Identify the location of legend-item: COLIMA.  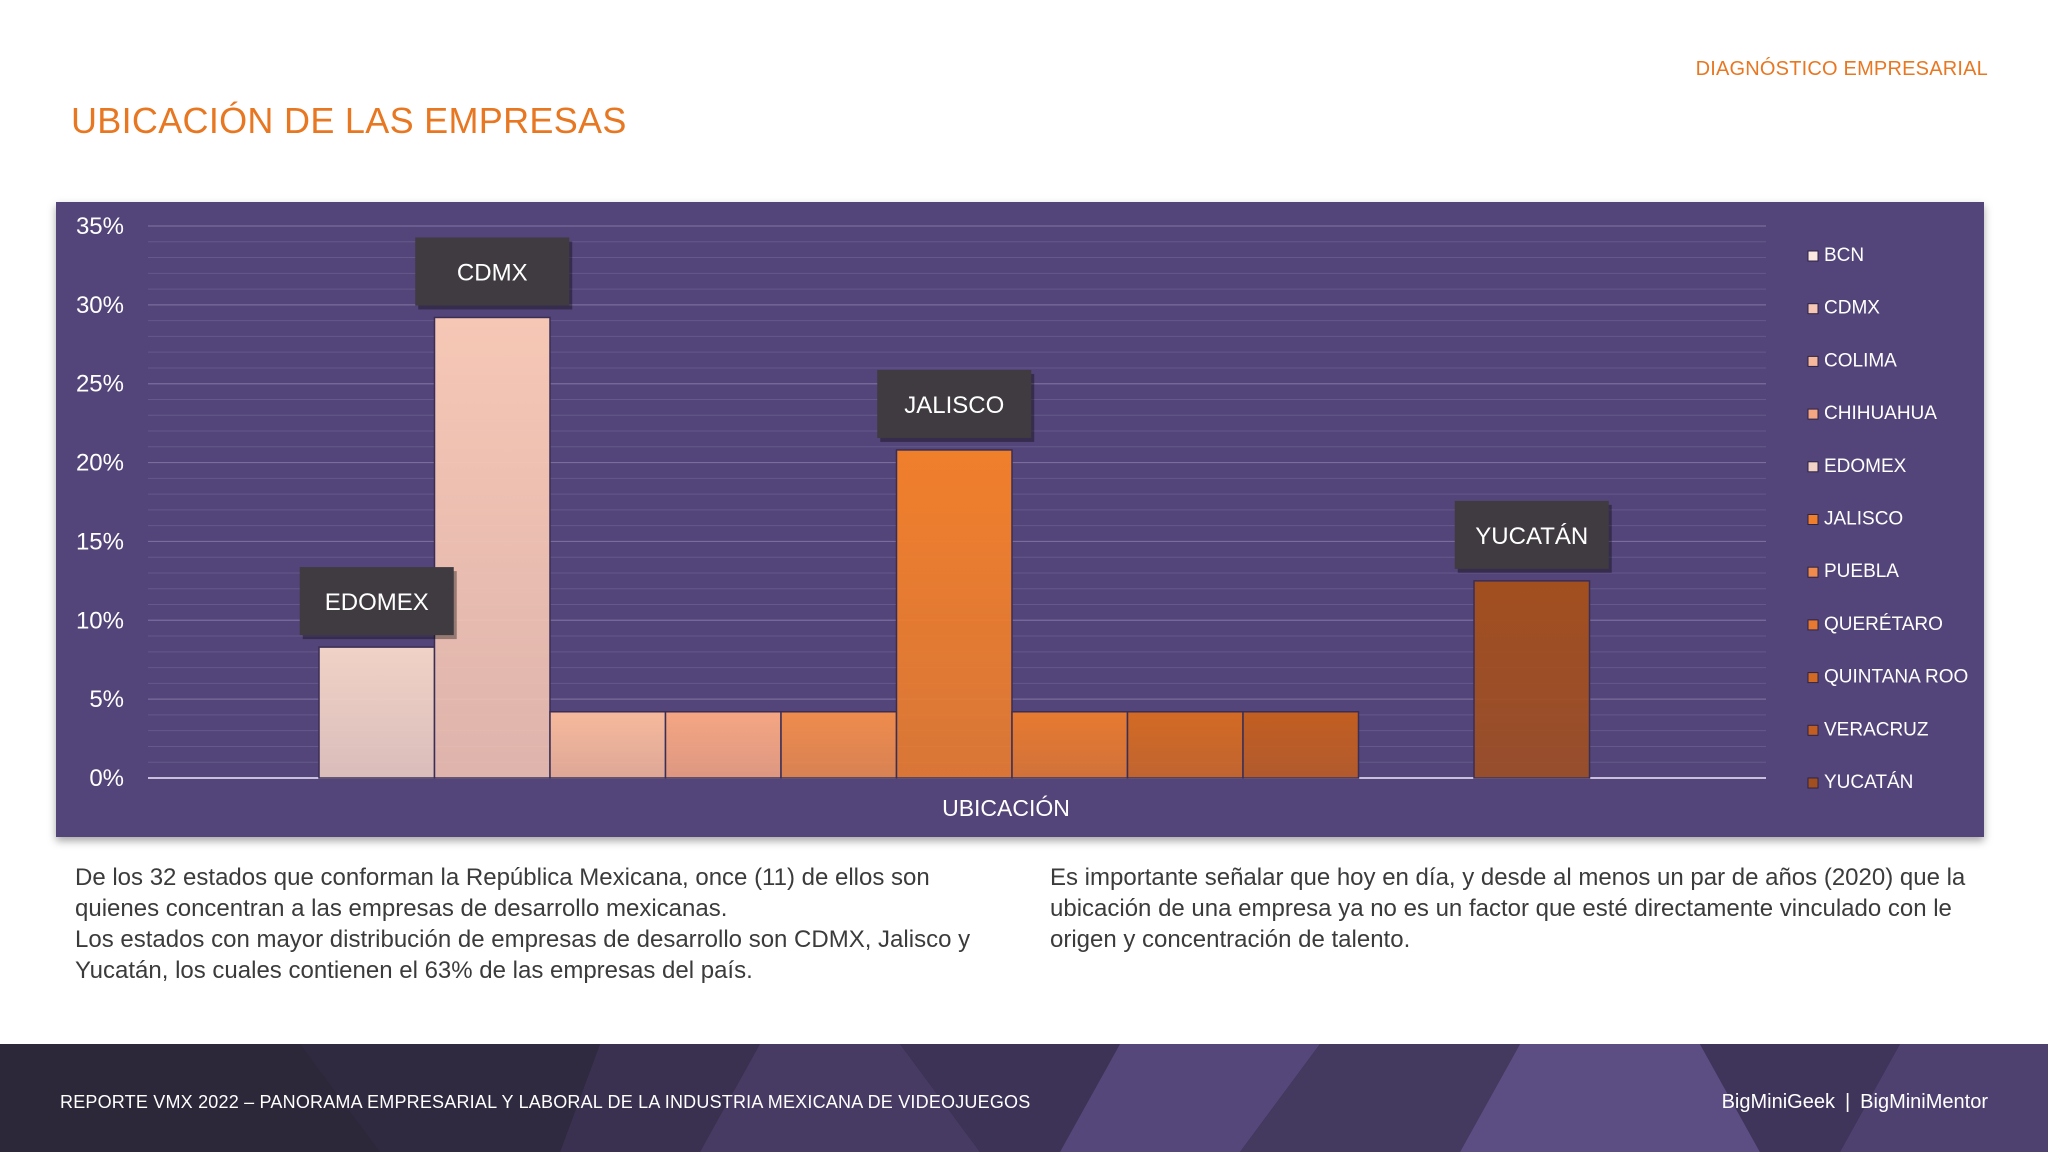
(1860, 360).